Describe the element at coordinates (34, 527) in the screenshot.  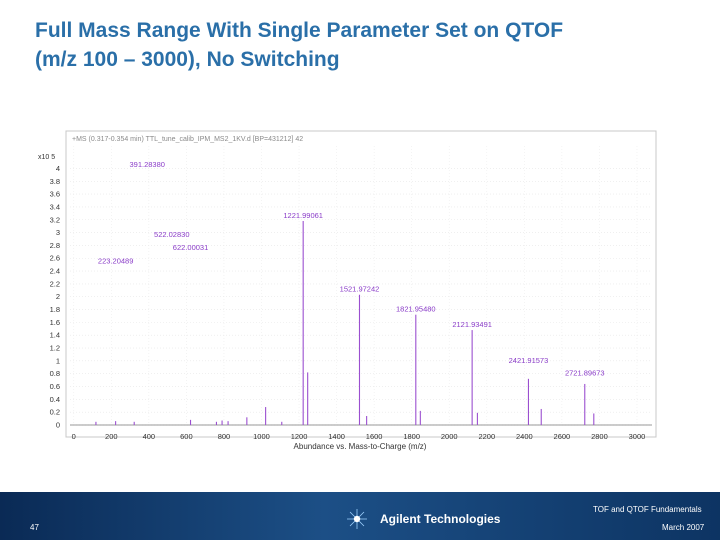
I see `page-number: 47` at that location.